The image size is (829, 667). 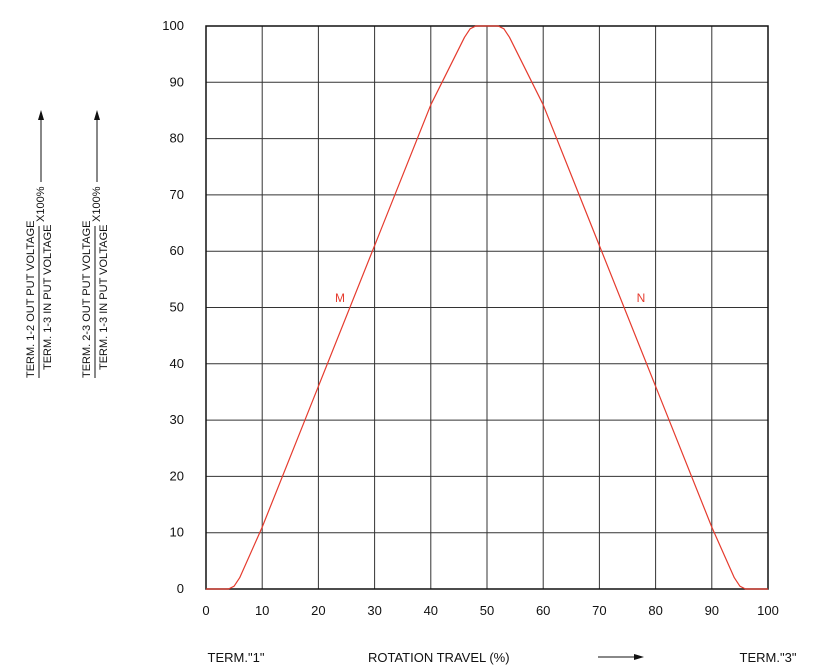 I want to click on x-axis-label: ROTATION TRAVEL (%), so click(x=439, y=657).